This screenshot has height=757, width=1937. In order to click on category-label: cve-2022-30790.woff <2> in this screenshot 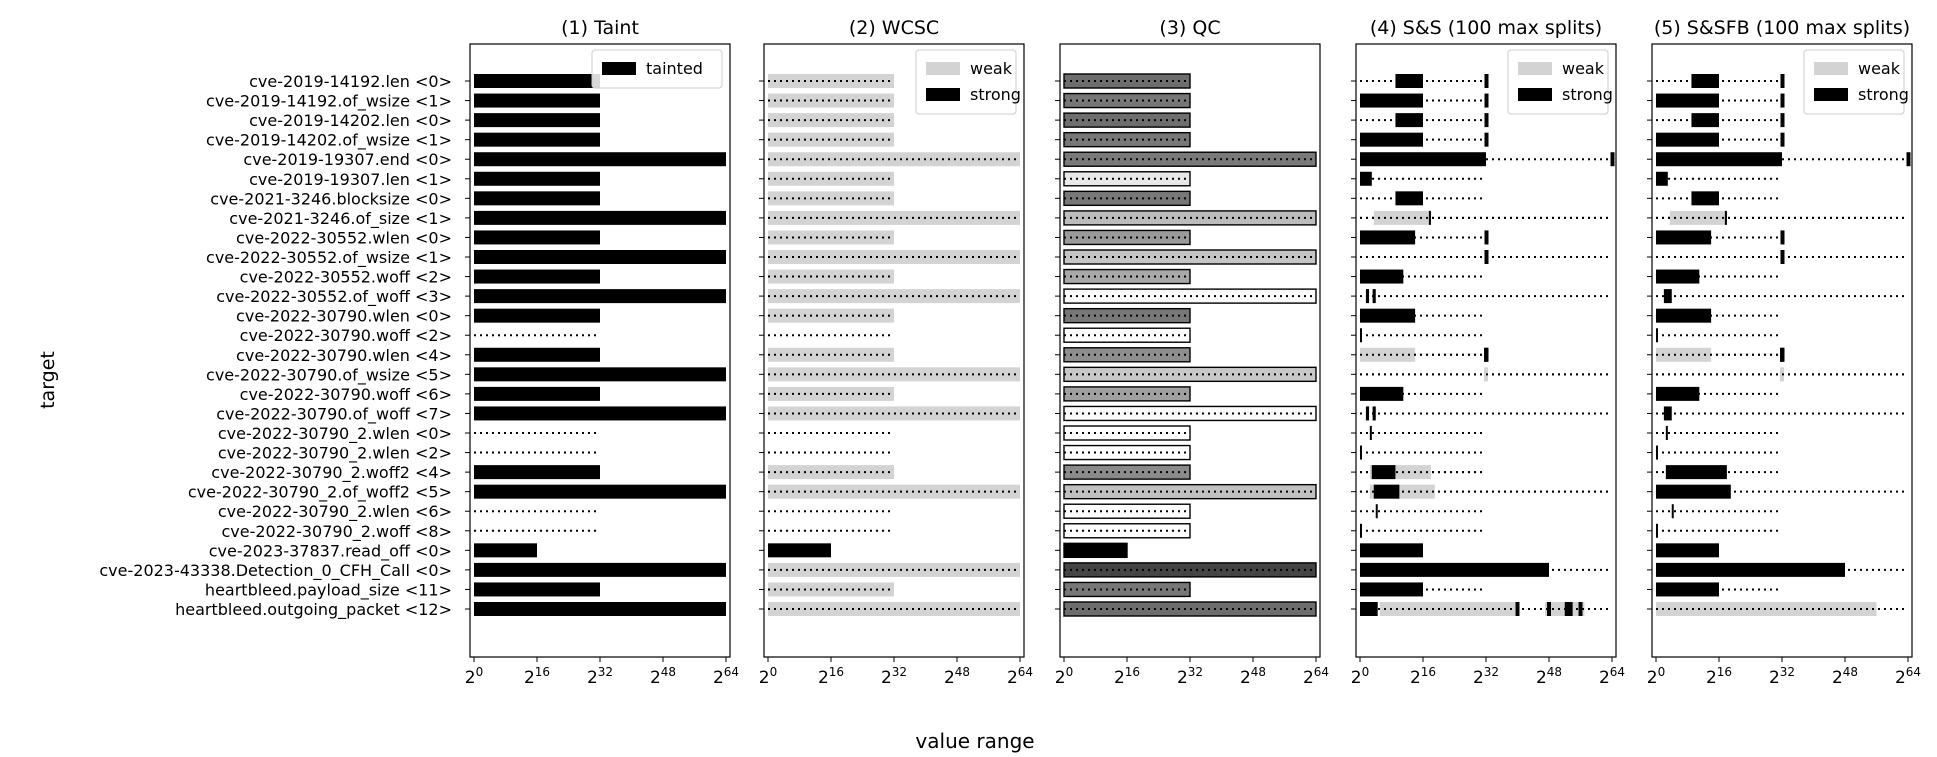, I will do `click(346, 335)`.